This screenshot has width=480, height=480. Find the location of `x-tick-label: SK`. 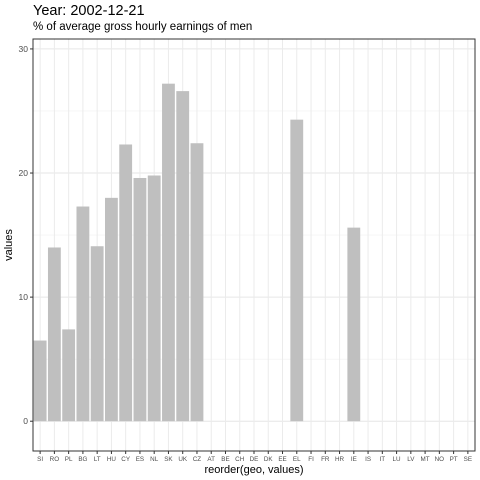

x-tick-label: SK is located at coordinates (168, 459).